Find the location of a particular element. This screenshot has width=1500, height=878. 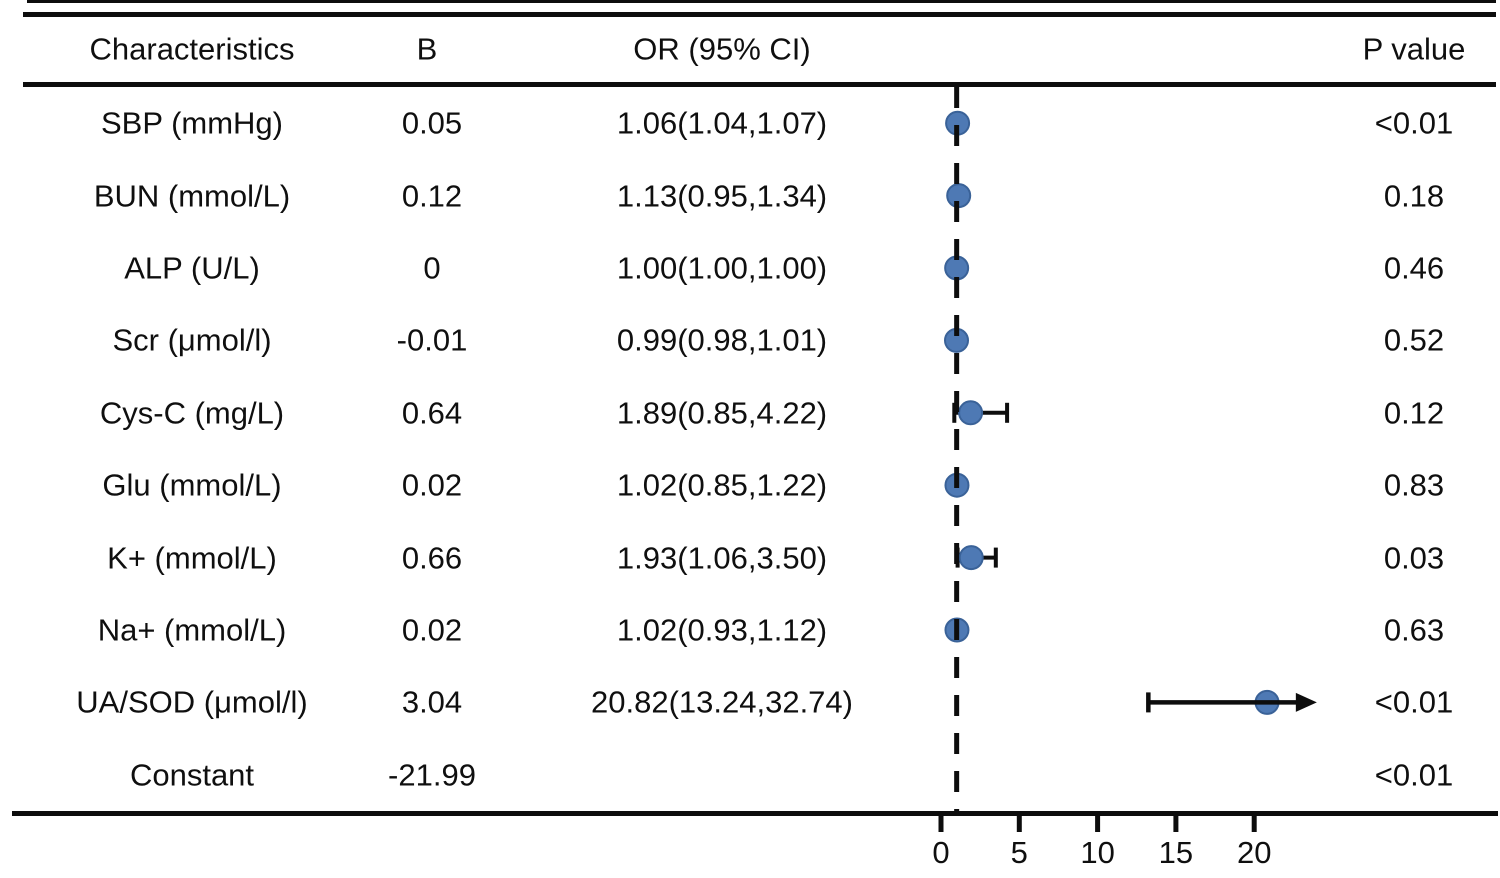

b-value-cell: 0.64 is located at coordinates (432, 413).